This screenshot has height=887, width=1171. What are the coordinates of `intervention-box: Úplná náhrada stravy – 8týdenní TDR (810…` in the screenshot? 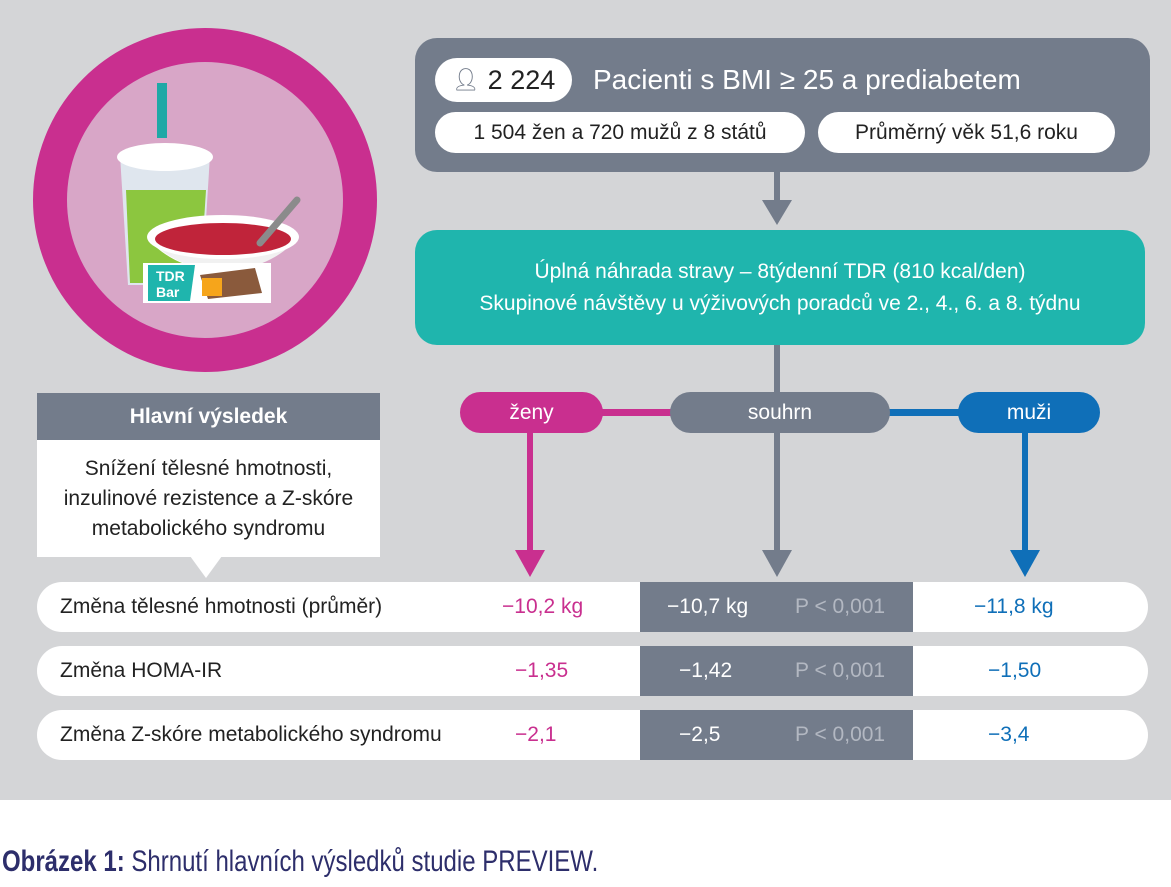 It's located at (780, 287).